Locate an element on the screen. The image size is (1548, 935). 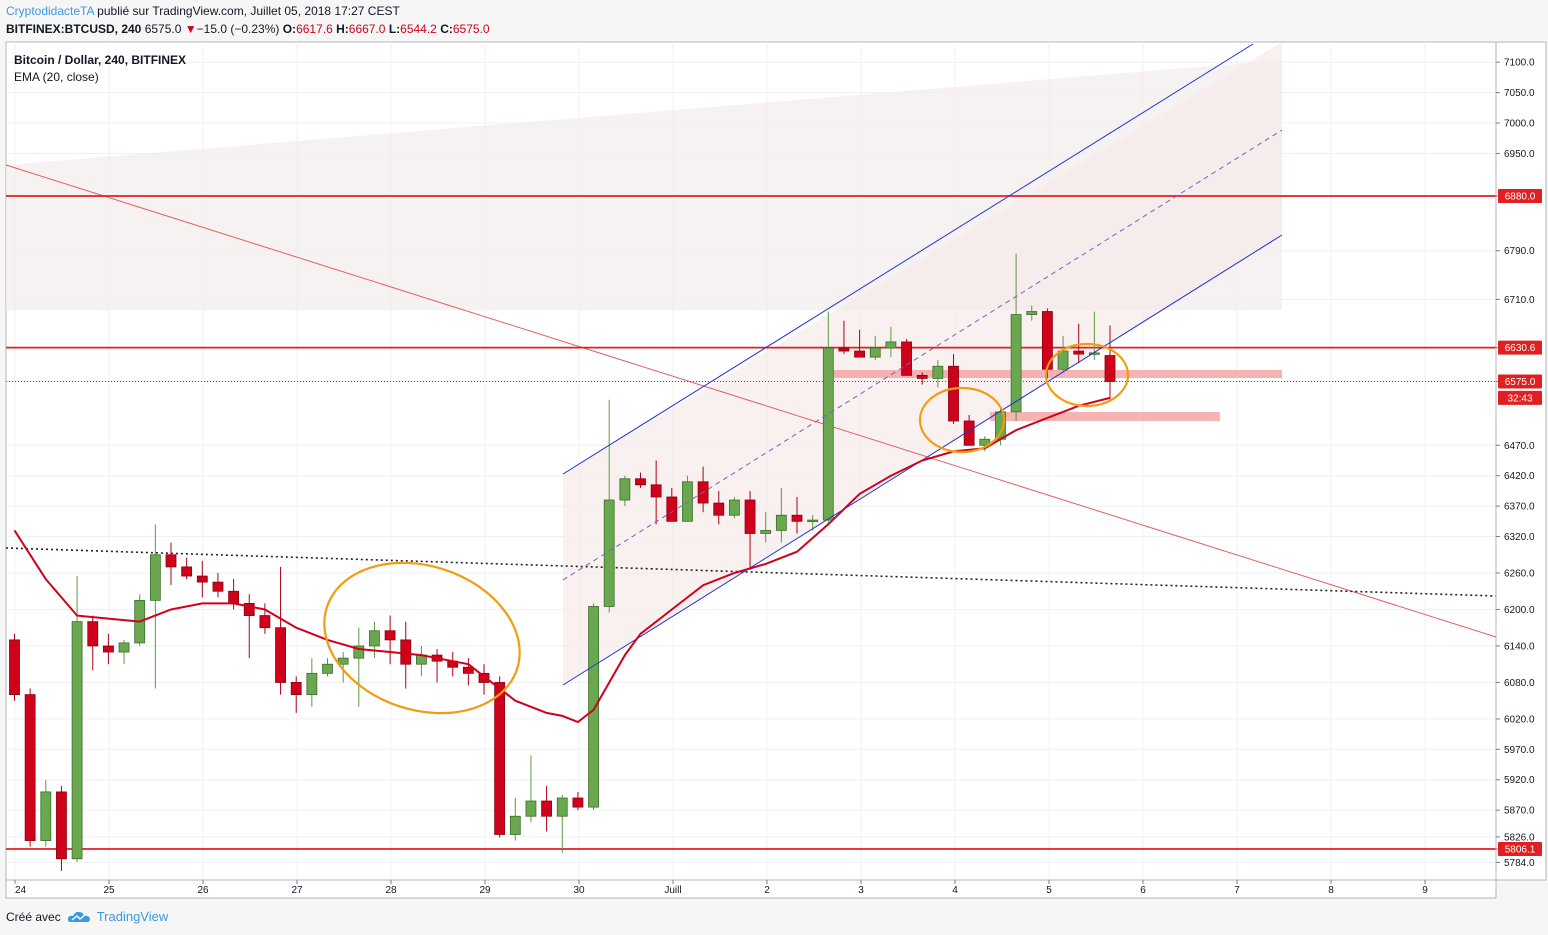
open-value: 6617.6 is located at coordinates (314, 29).